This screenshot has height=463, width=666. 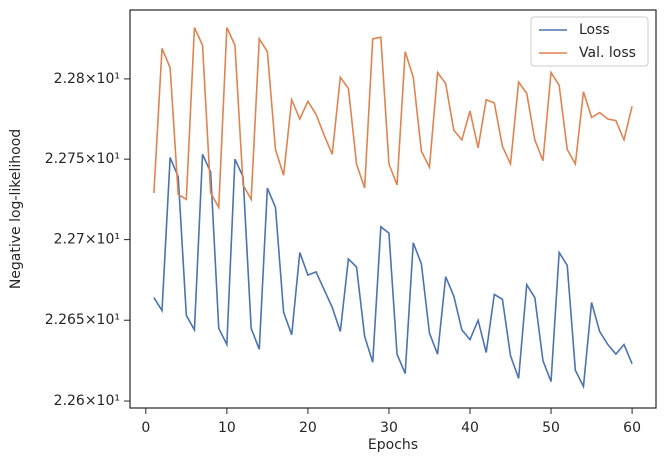 What do you see at coordinates (470, 428) in the screenshot?
I see `x-tick-label: 40` at bounding box center [470, 428].